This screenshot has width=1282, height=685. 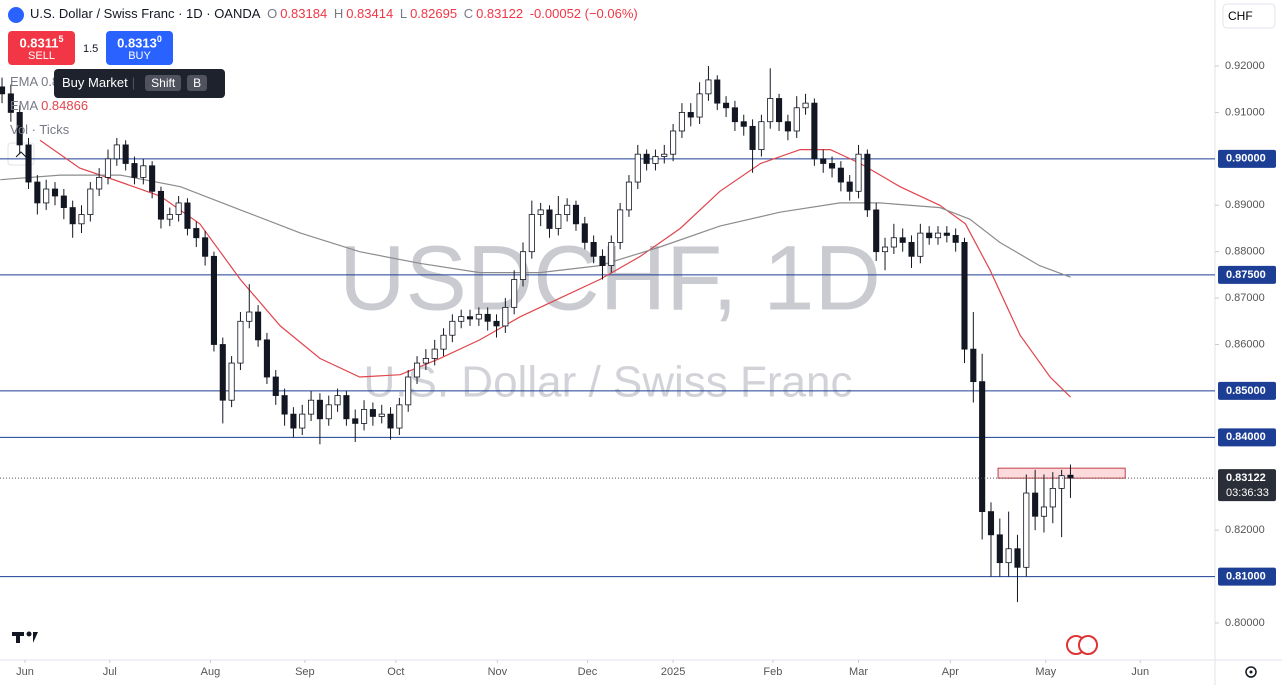 What do you see at coordinates (39, 43) in the screenshot?
I see `sell-price: 0.8311` at bounding box center [39, 43].